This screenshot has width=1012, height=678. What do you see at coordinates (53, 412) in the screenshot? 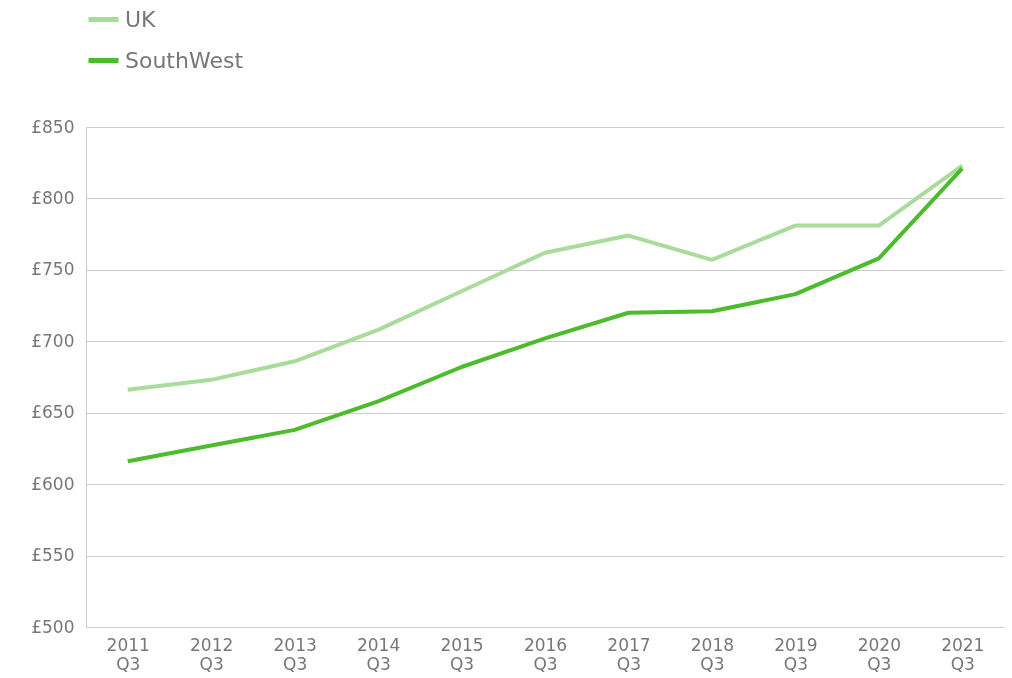
I see `y-tick-label: £650` at bounding box center [53, 412].